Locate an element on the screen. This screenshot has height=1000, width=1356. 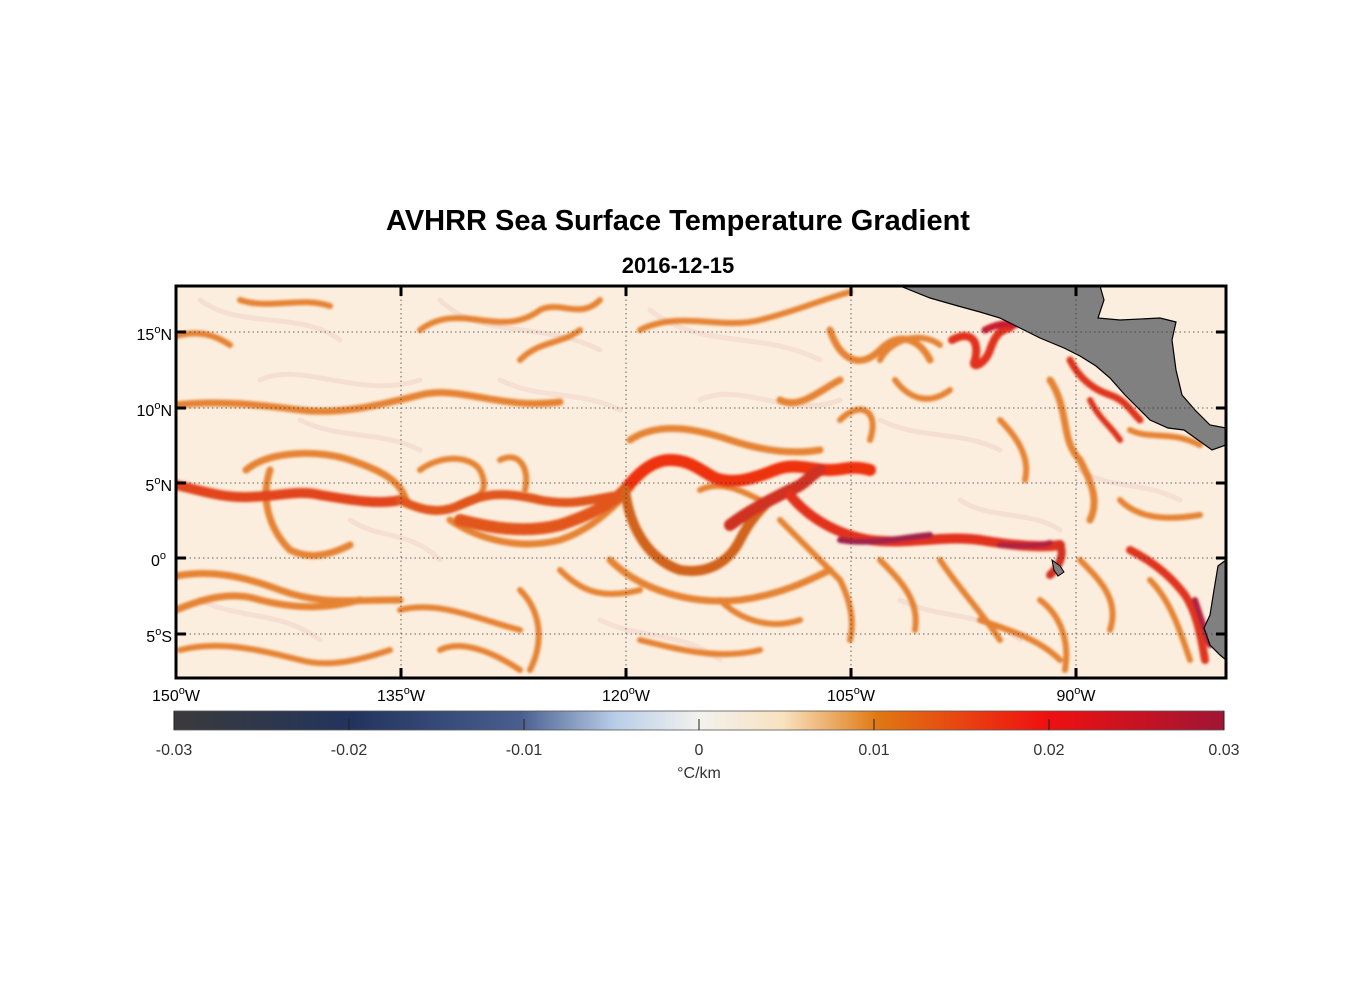
lat-label-10n: 10oN is located at coordinates (154, 410).